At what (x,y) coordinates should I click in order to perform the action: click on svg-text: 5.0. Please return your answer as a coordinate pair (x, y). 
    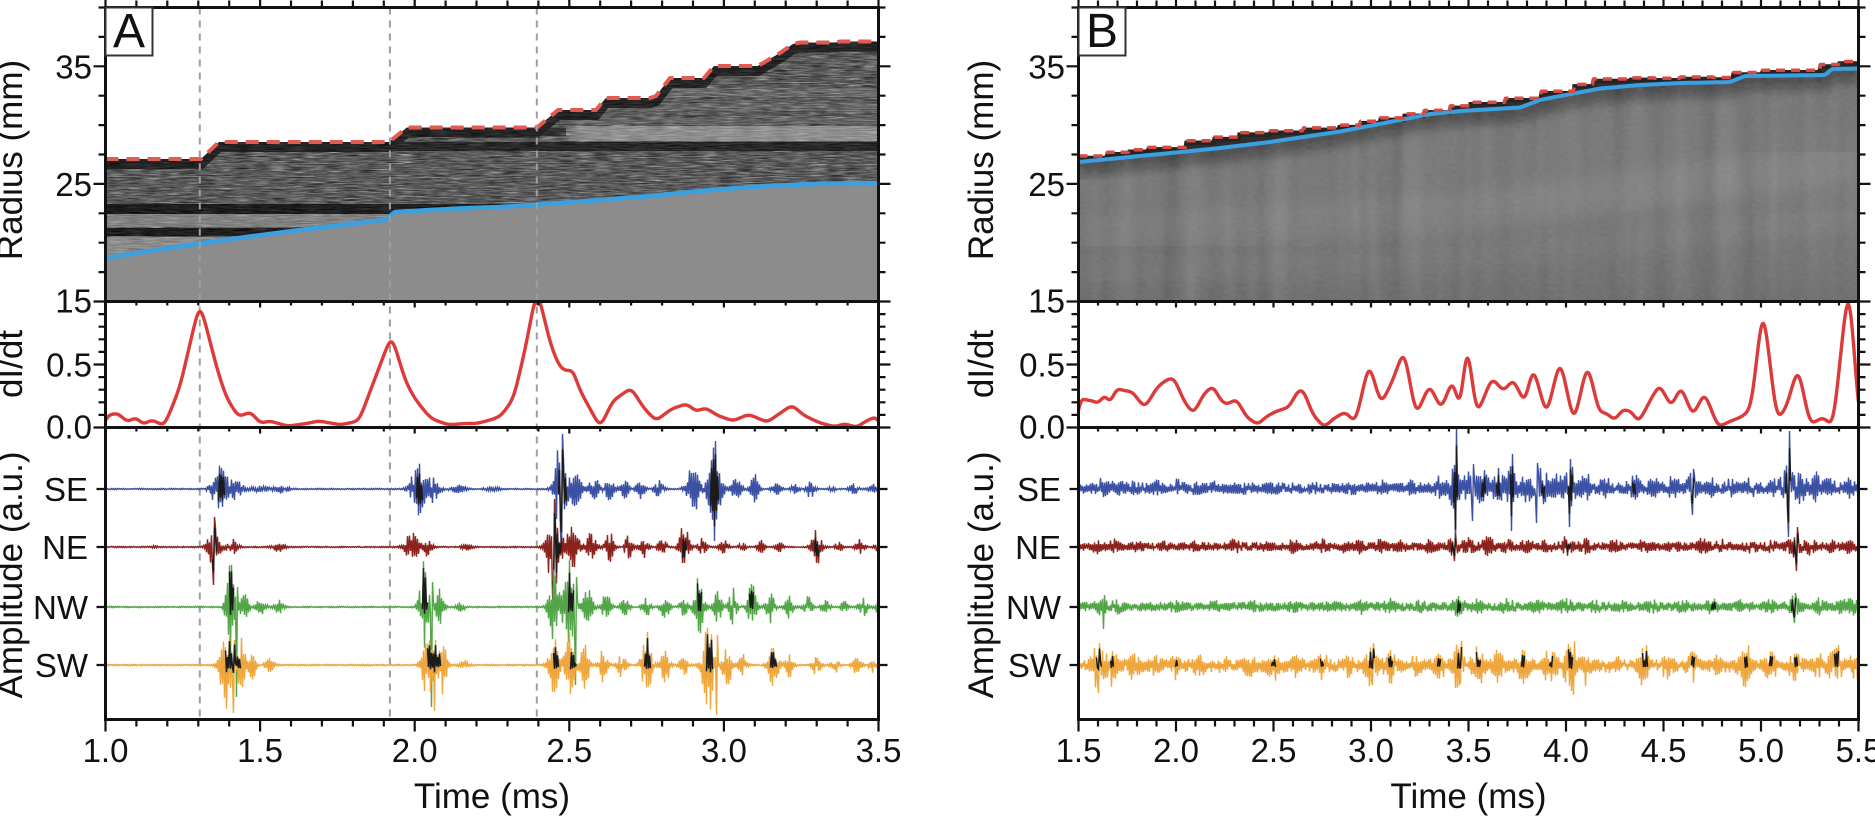
    Looking at the image, I should click on (1761, 750).